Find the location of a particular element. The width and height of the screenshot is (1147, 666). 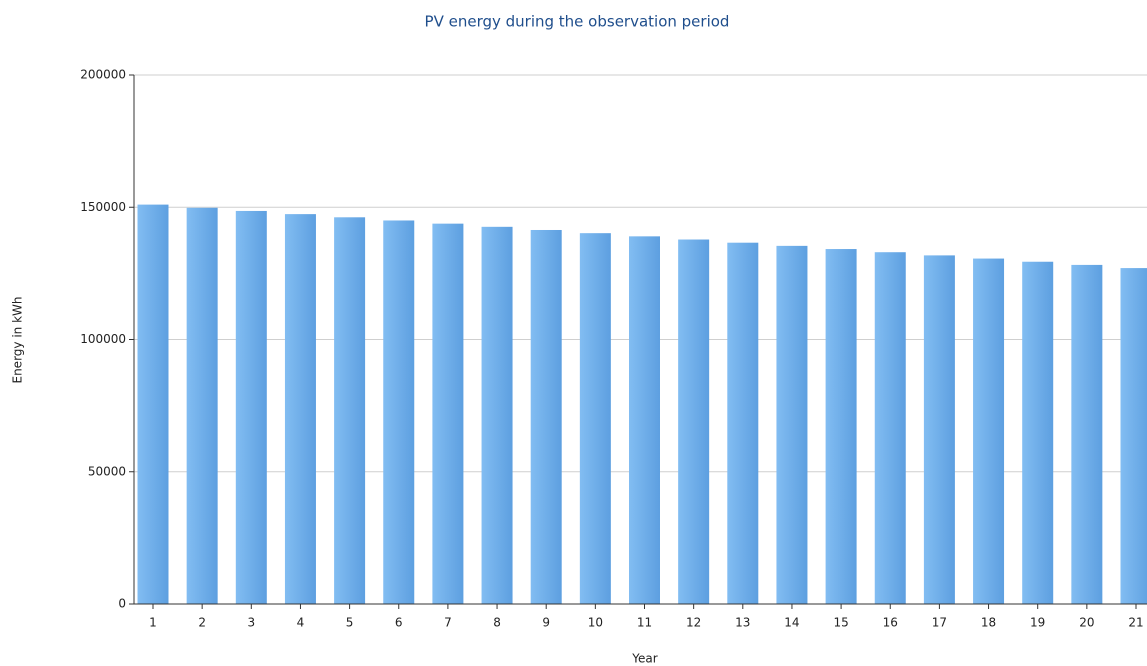

x-tick-label: 3 is located at coordinates (251, 623).